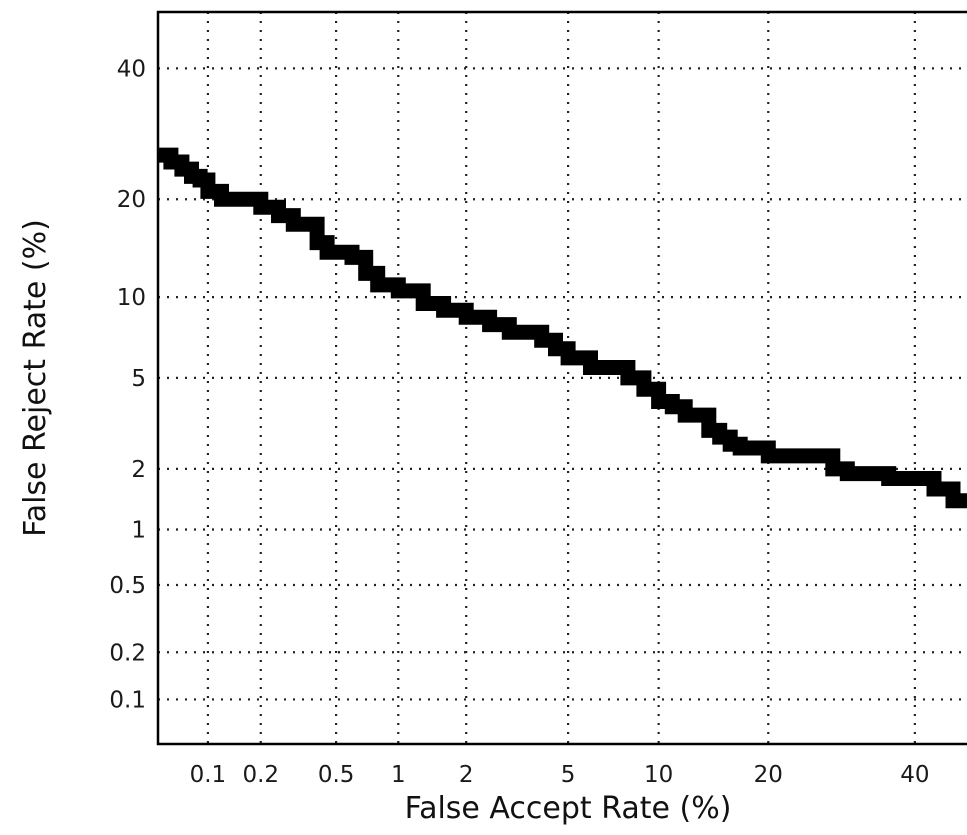 The height and width of the screenshot is (835, 967). What do you see at coordinates (127, 653) in the screenshot?
I see `y-tick-label: 0.2` at bounding box center [127, 653].